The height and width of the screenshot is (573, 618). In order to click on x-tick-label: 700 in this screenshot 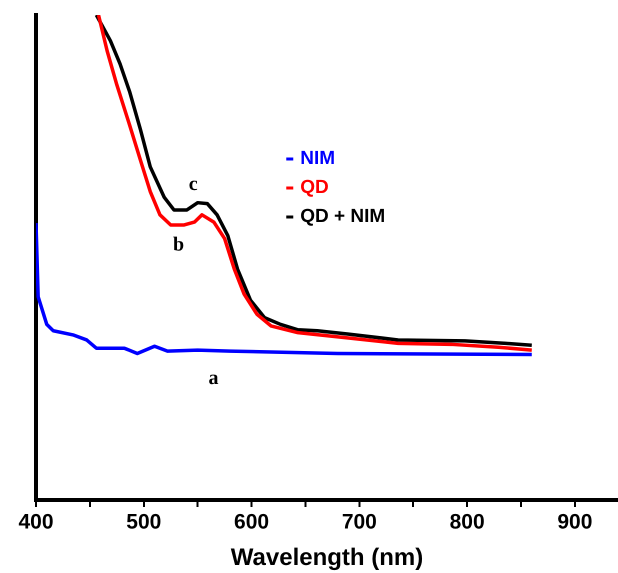, I will do `click(359, 522)`.